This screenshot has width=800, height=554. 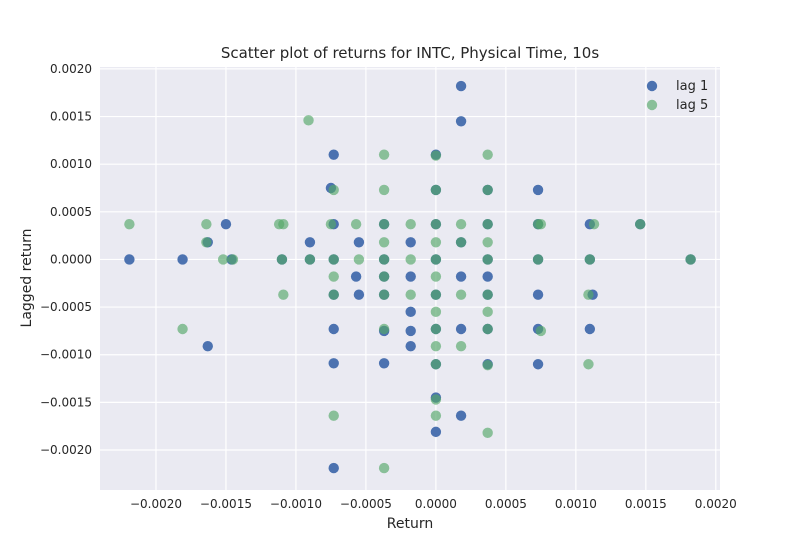 What do you see at coordinates (66, 355) in the screenshot?
I see `y-tick-label: −0.0010` at bounding box center [66, 355].